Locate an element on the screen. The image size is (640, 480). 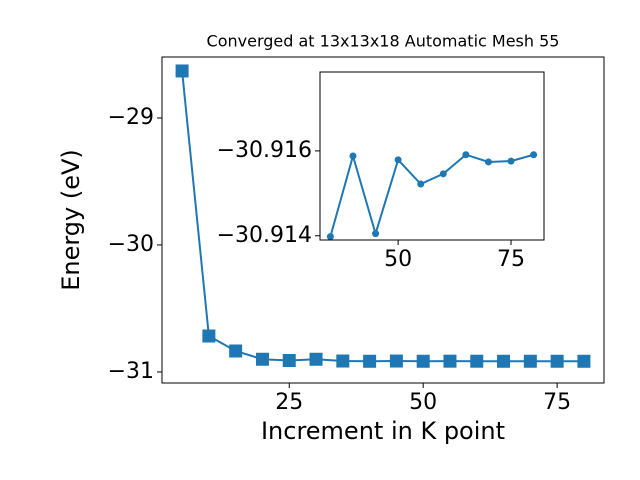
y-tick-label: −30.916 is located at coordinates (264, 150).